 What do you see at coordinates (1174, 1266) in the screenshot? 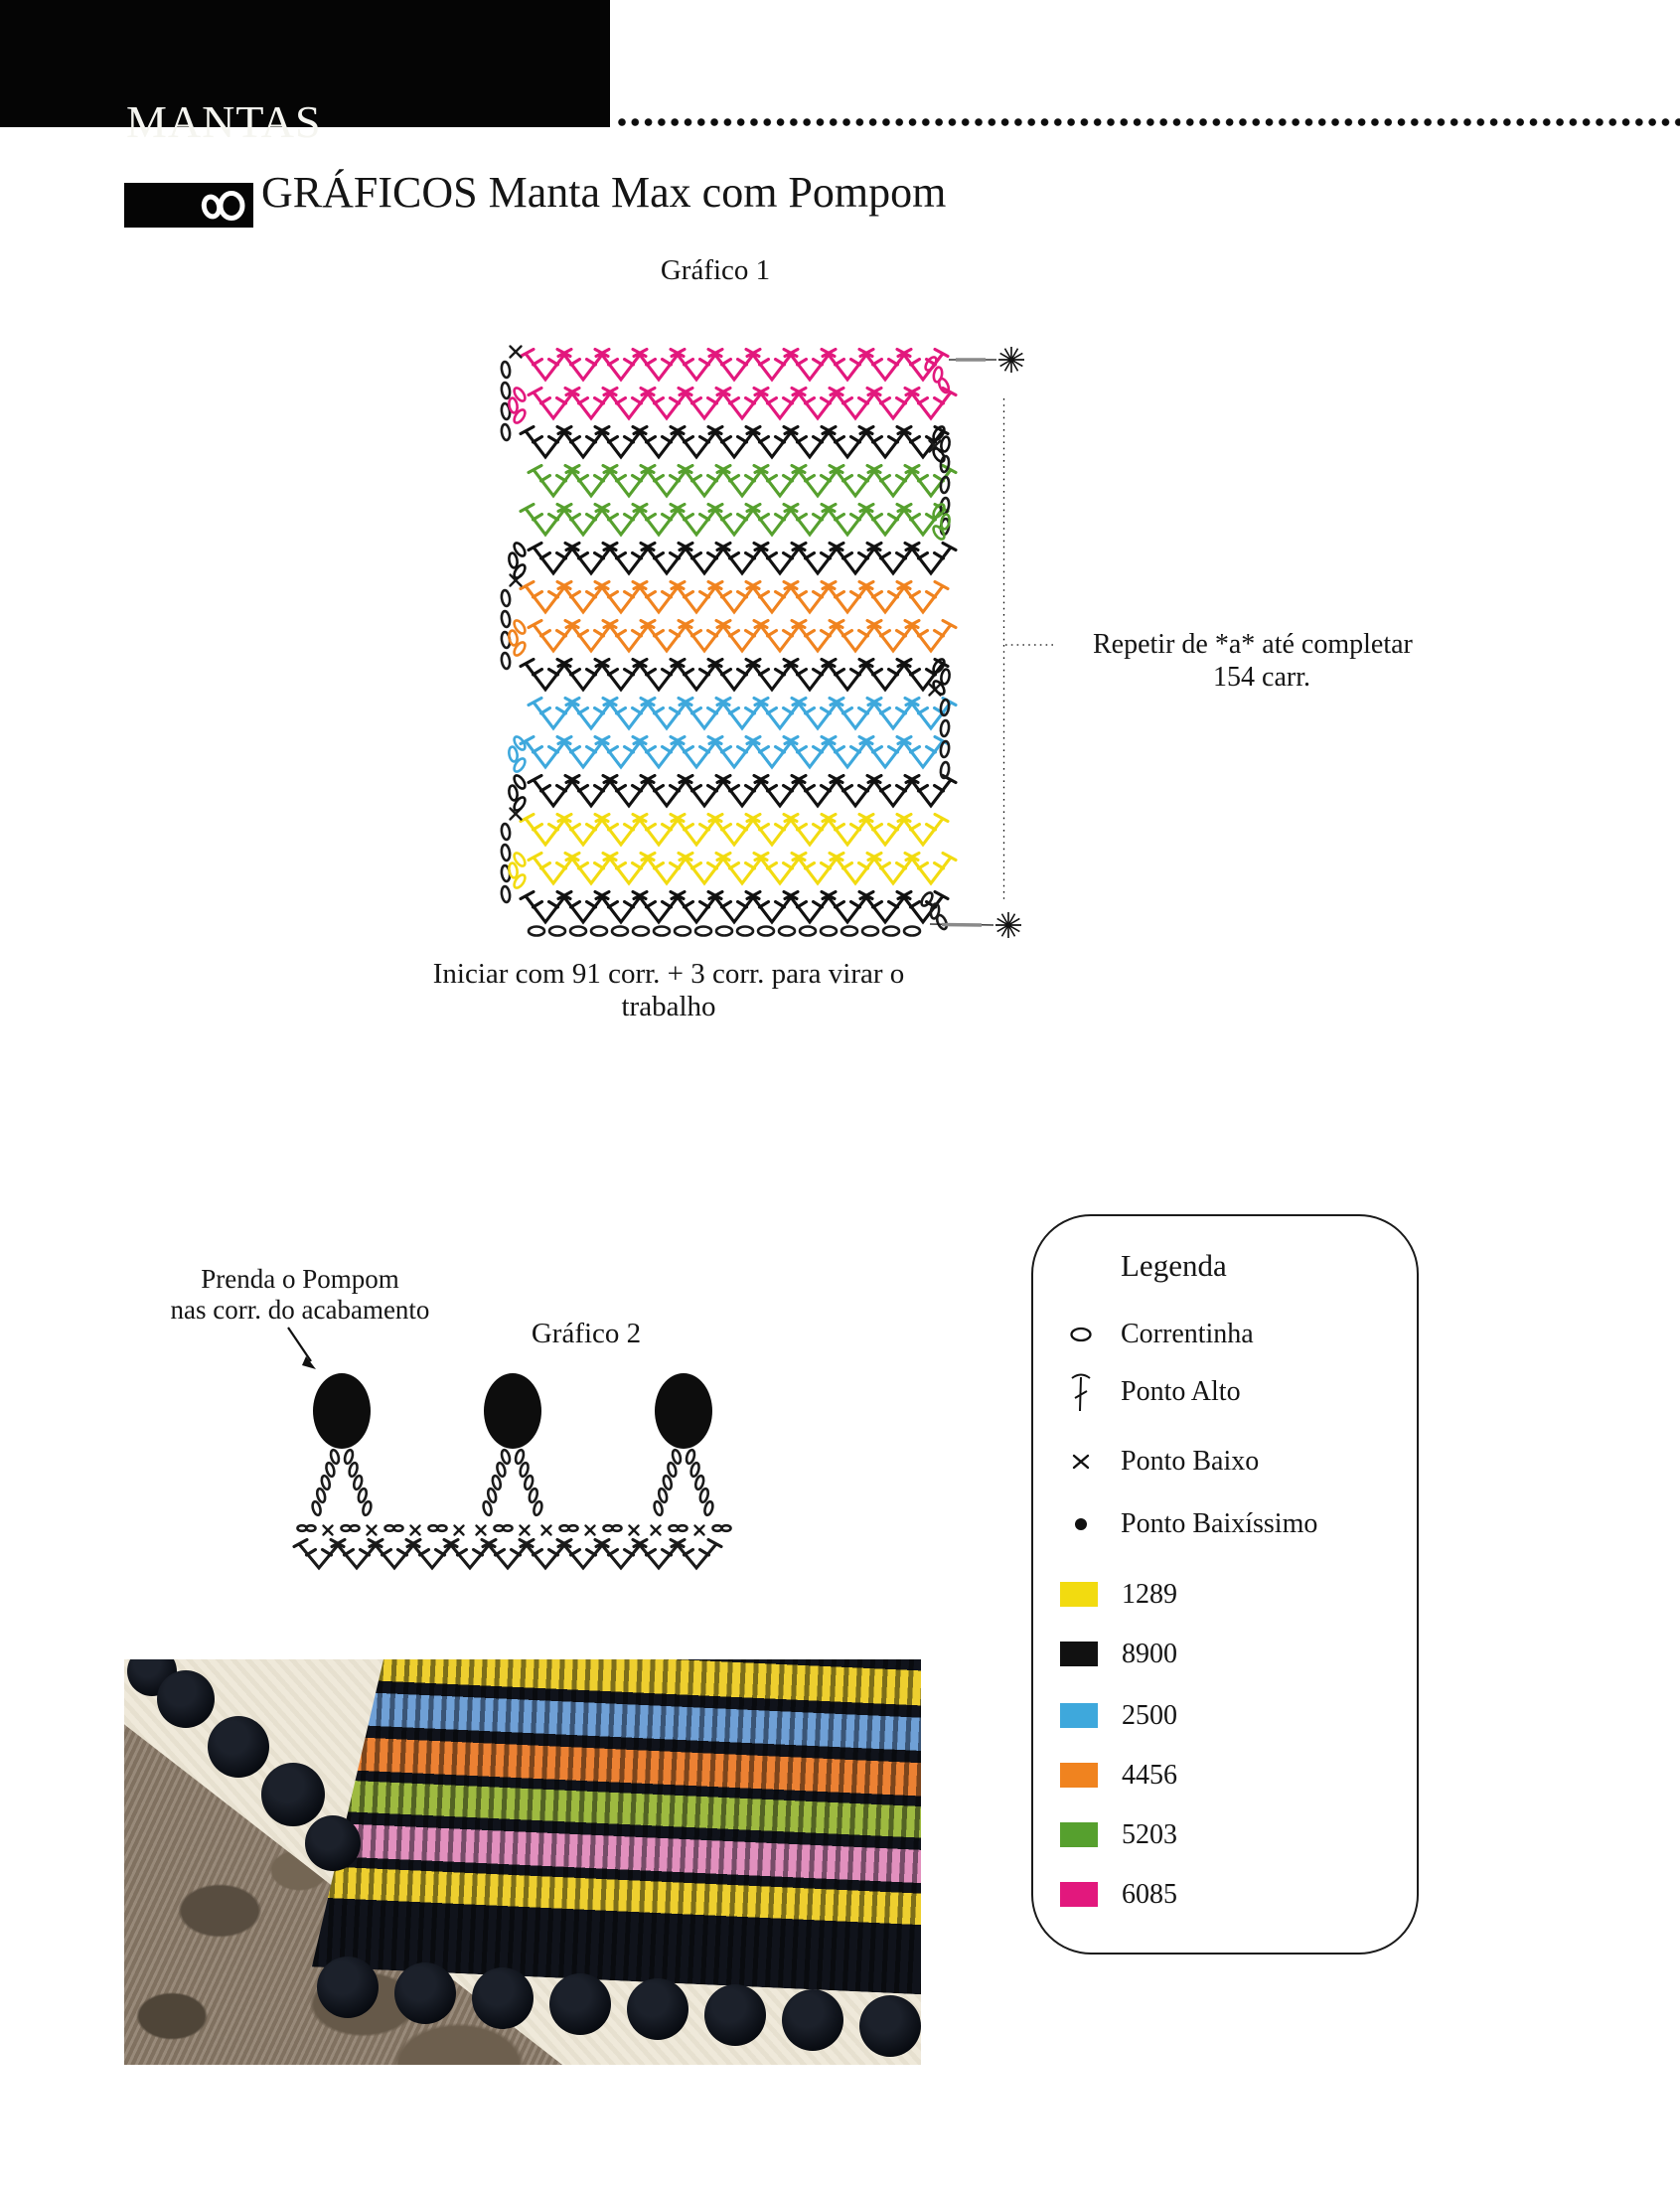
I see `legend-title: Legenda` at bounding box center [1174, 1266].